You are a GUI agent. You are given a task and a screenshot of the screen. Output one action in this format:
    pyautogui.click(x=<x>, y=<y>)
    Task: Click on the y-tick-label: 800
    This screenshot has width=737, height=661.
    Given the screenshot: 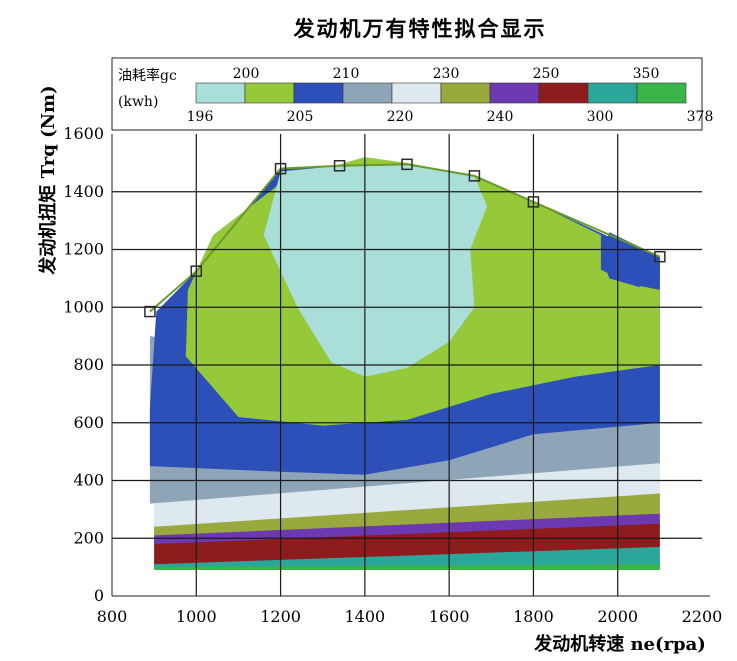 What is the action you would take?
    pyautogui.click(x=88, y=364)
    